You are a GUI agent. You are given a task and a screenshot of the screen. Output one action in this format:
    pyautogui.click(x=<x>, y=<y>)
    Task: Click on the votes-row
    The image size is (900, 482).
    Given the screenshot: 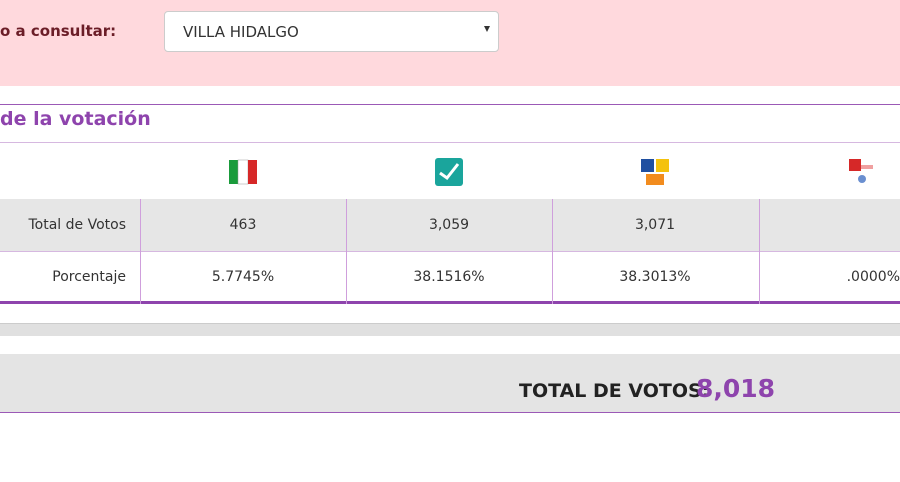 What is the action you would take?
    pyautogui.click(x=450, y=225)
    